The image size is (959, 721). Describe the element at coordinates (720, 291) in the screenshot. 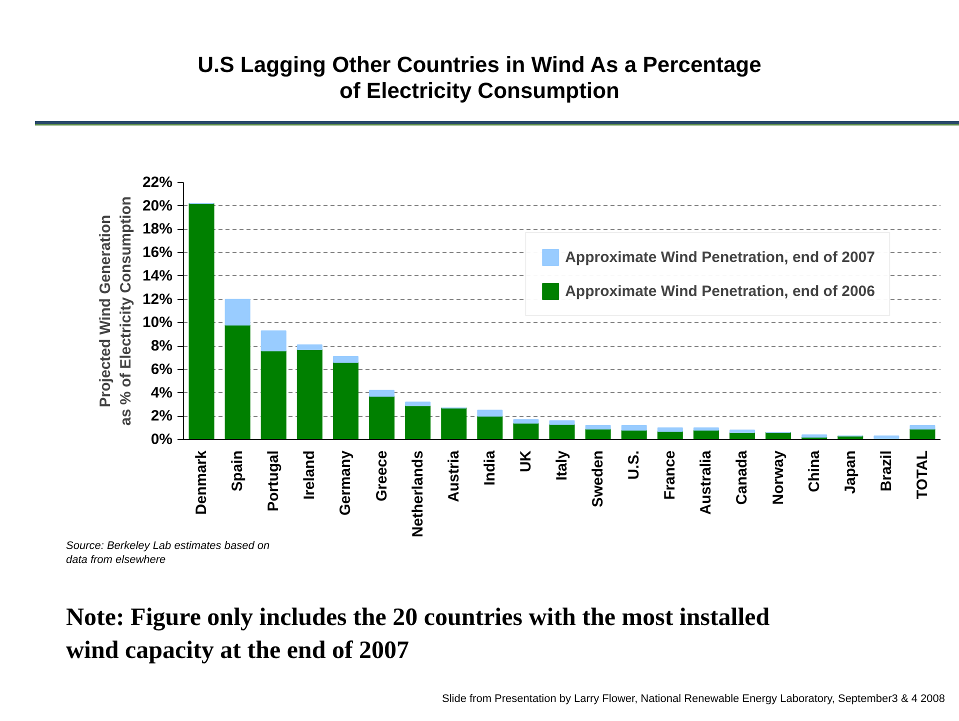

I see `legend-label: Approximate Wind Penetration, end of 2006` at that location.